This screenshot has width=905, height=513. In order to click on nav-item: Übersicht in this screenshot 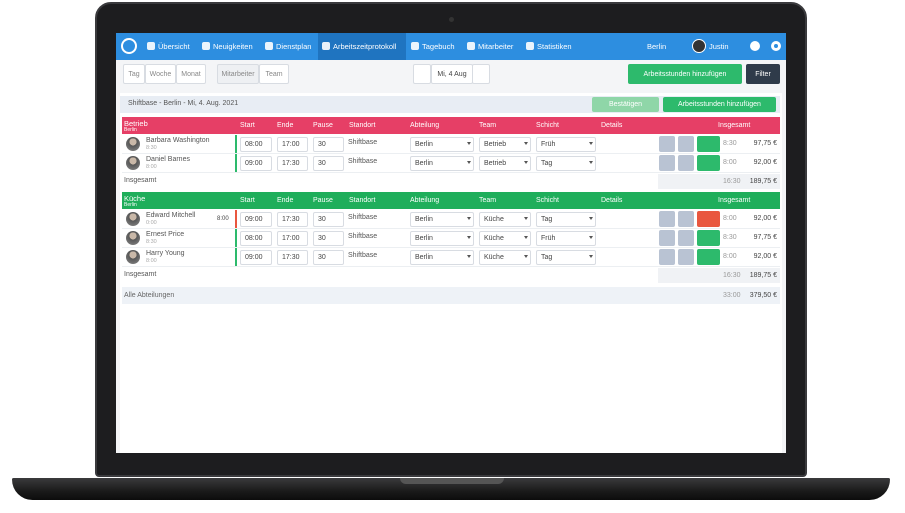, I will do `click(174, 46)`.